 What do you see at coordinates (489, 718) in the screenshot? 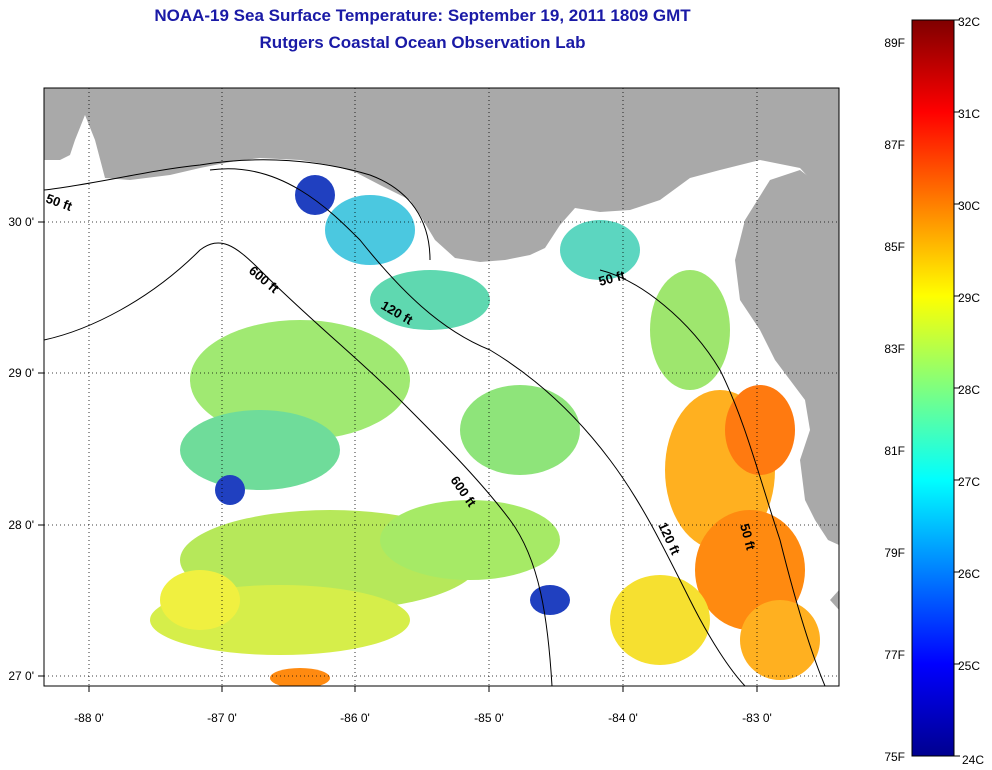
I see `lon-tick-label: -85 0'` at bounding box center [489, 718].